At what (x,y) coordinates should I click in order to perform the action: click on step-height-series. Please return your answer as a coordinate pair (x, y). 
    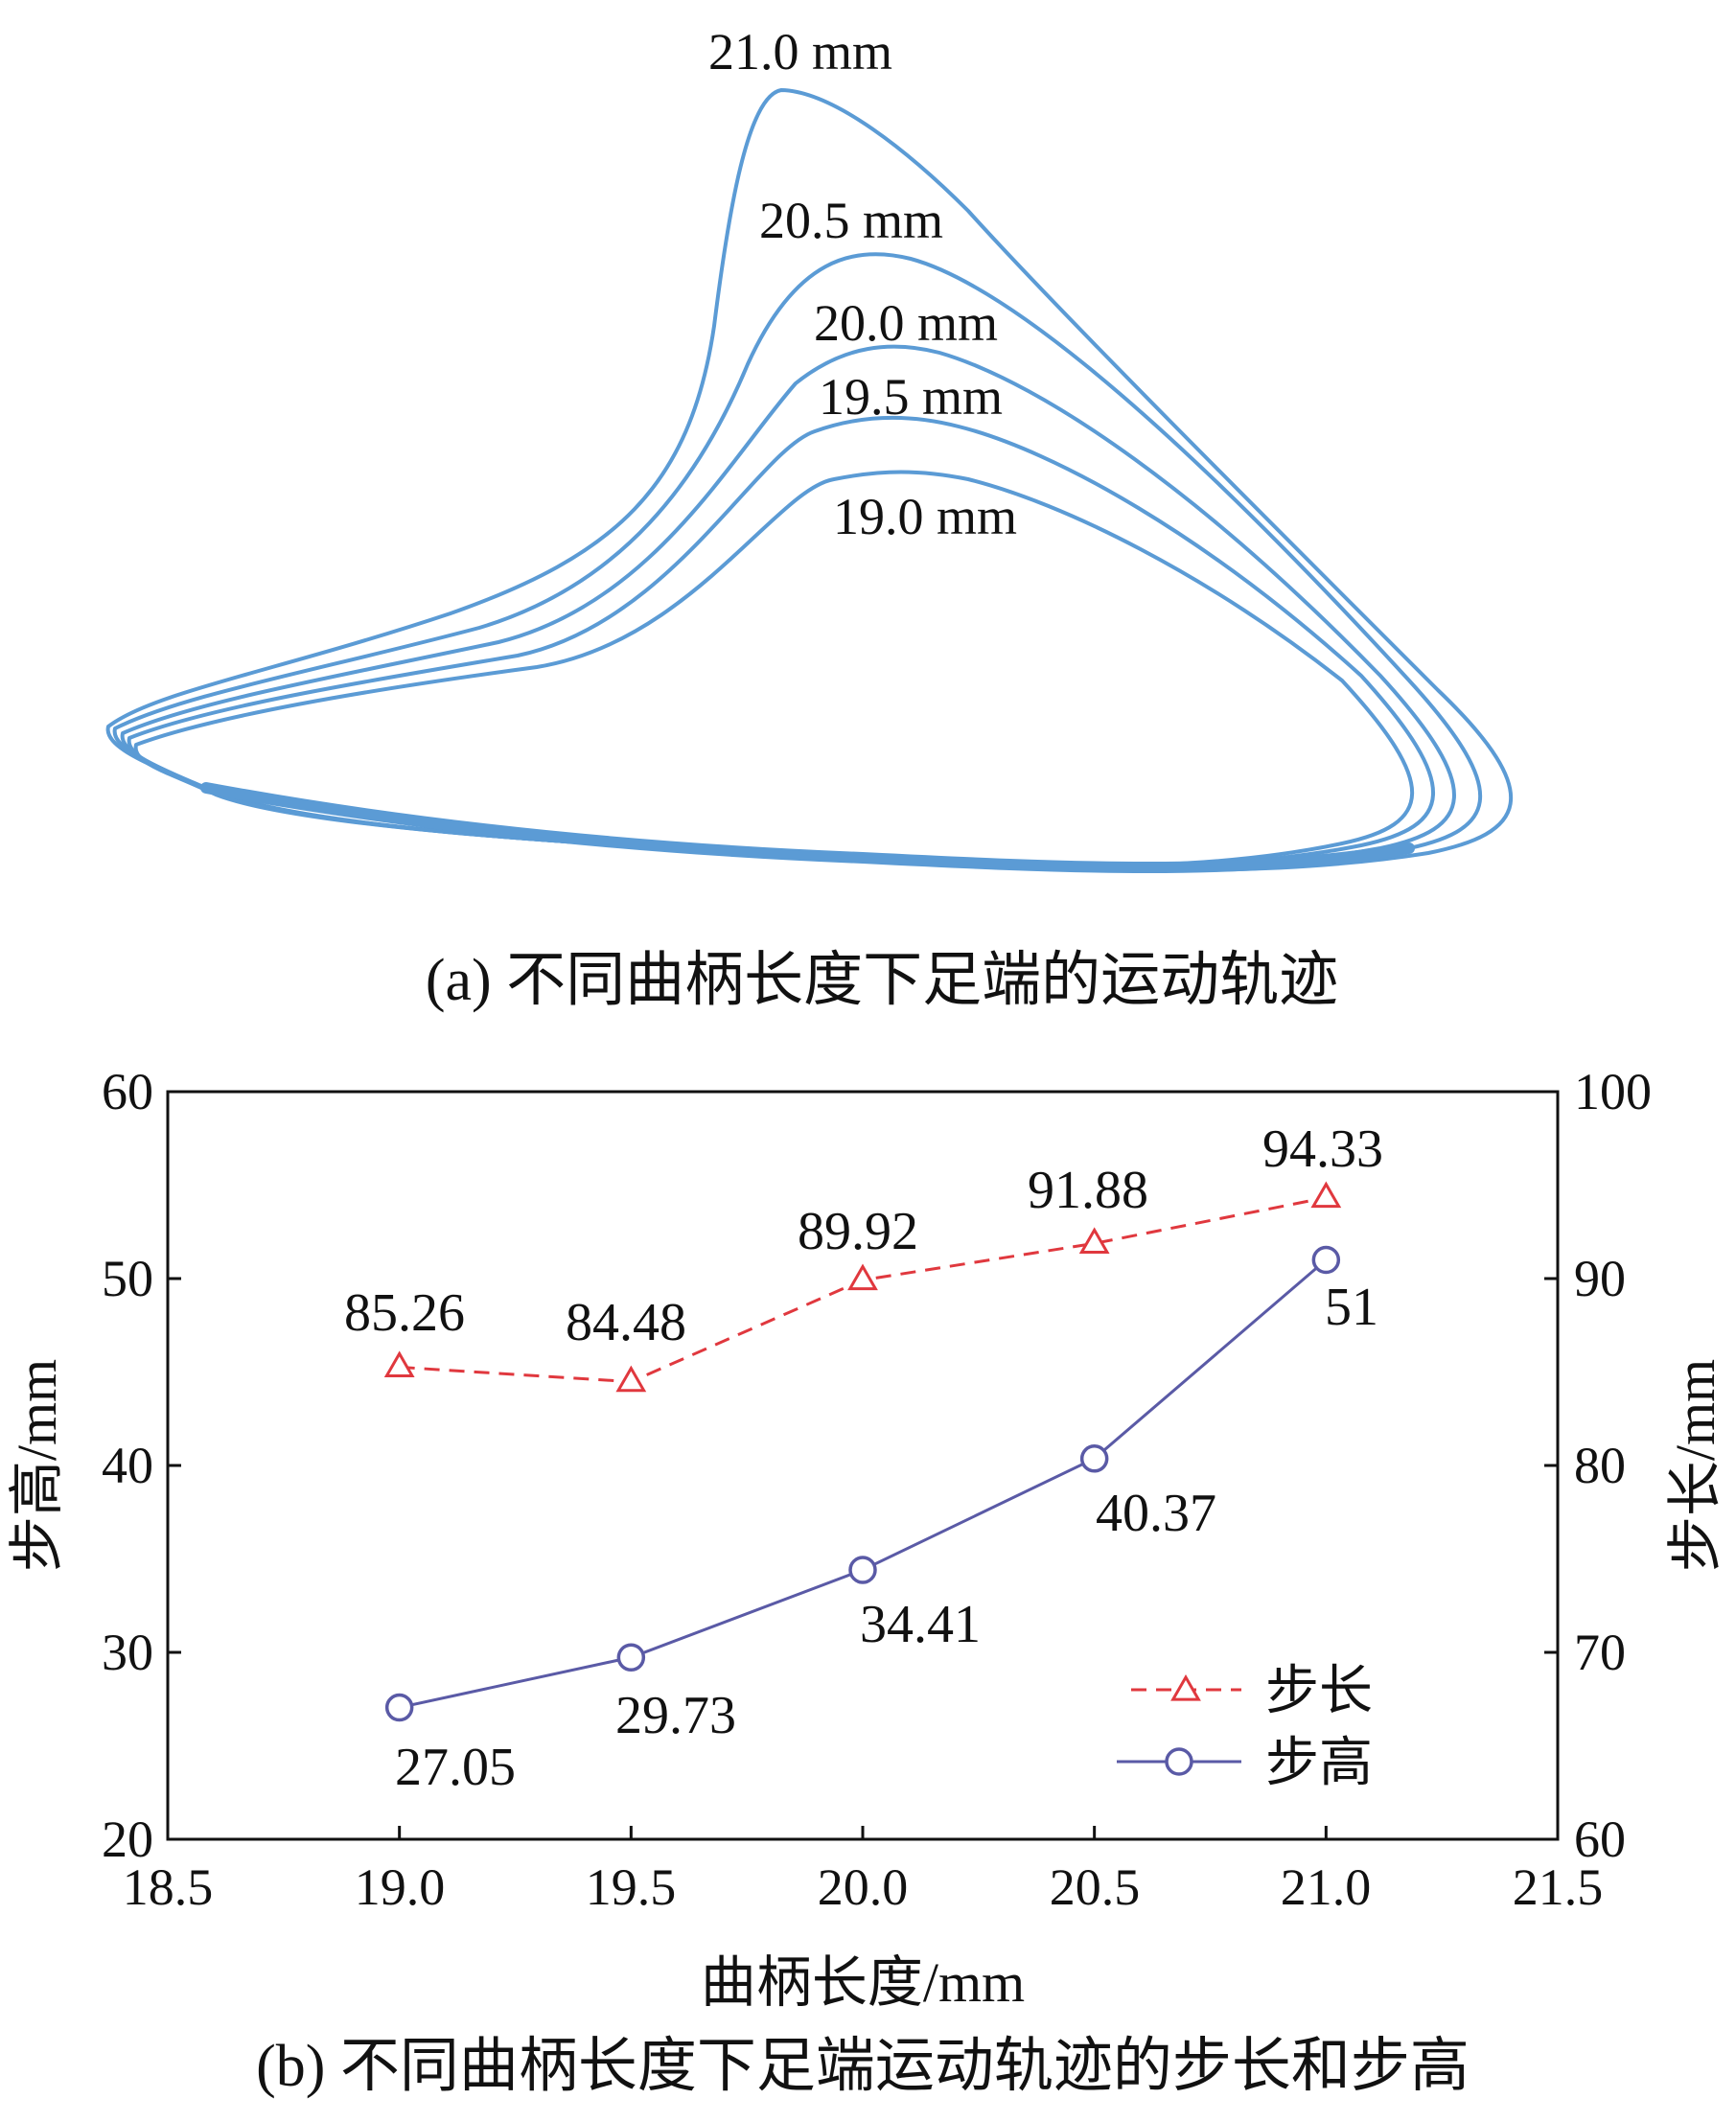
    Looking at the image, I should click on (862, 1483).